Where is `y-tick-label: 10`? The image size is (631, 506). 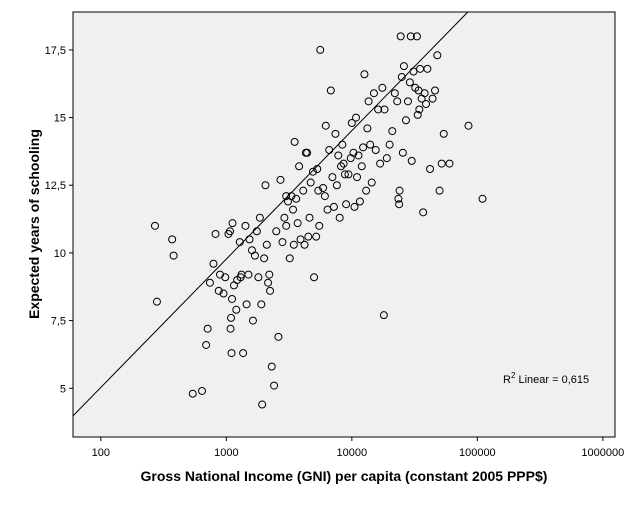
y-tick-label: 10 is located at coordinates (60, 254).